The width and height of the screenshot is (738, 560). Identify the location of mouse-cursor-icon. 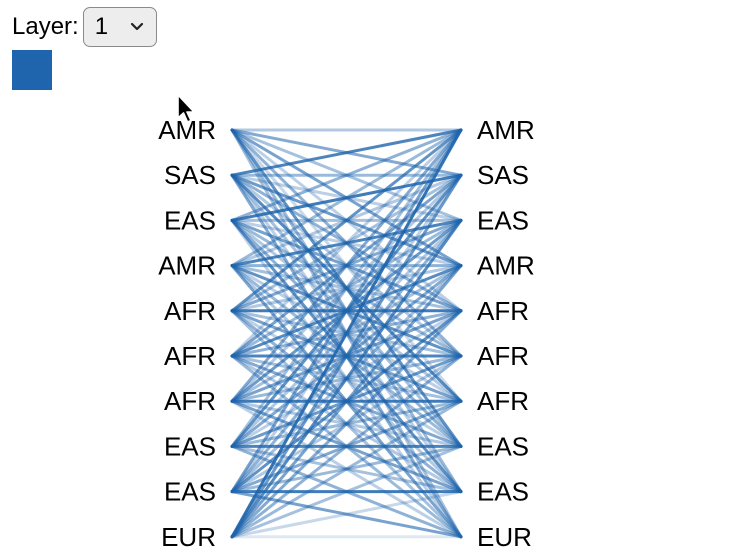
(186, 108).